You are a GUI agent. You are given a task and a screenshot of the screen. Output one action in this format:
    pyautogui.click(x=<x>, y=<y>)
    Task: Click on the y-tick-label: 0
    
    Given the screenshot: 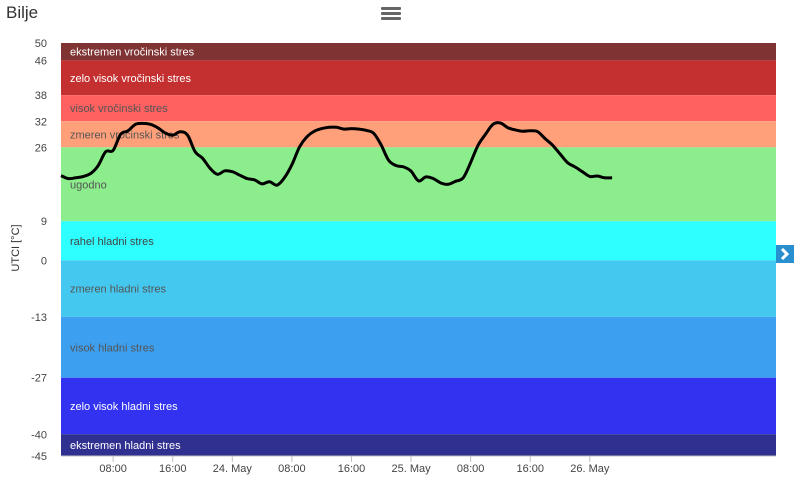 What is the action you would take?
    pyautogui.click(x=44, y=261)
    